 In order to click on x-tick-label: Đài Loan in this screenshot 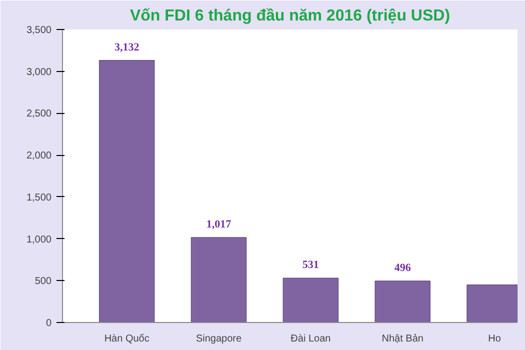, I will do `click(310, 339)`.